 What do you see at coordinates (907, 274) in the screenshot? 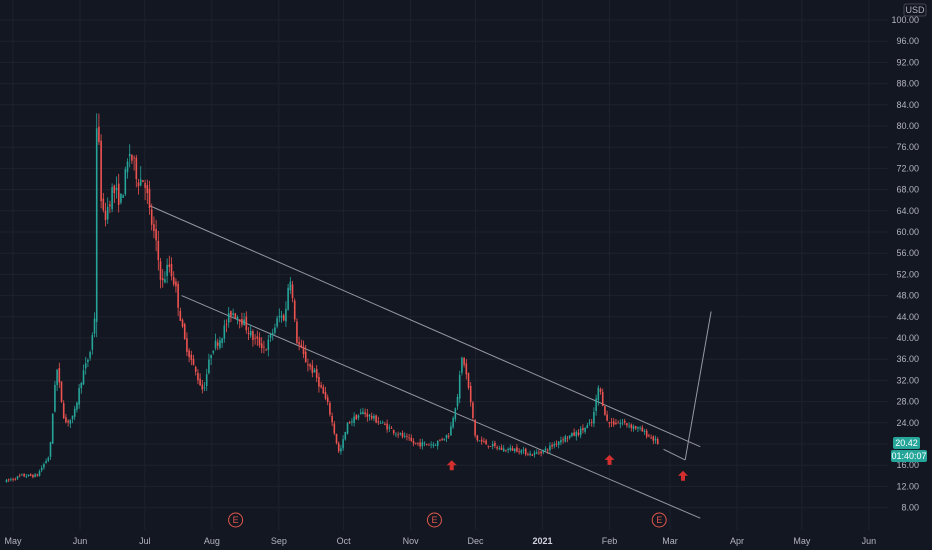
I see `y-tick-label: 52.00` at bounding box center [907, 274].